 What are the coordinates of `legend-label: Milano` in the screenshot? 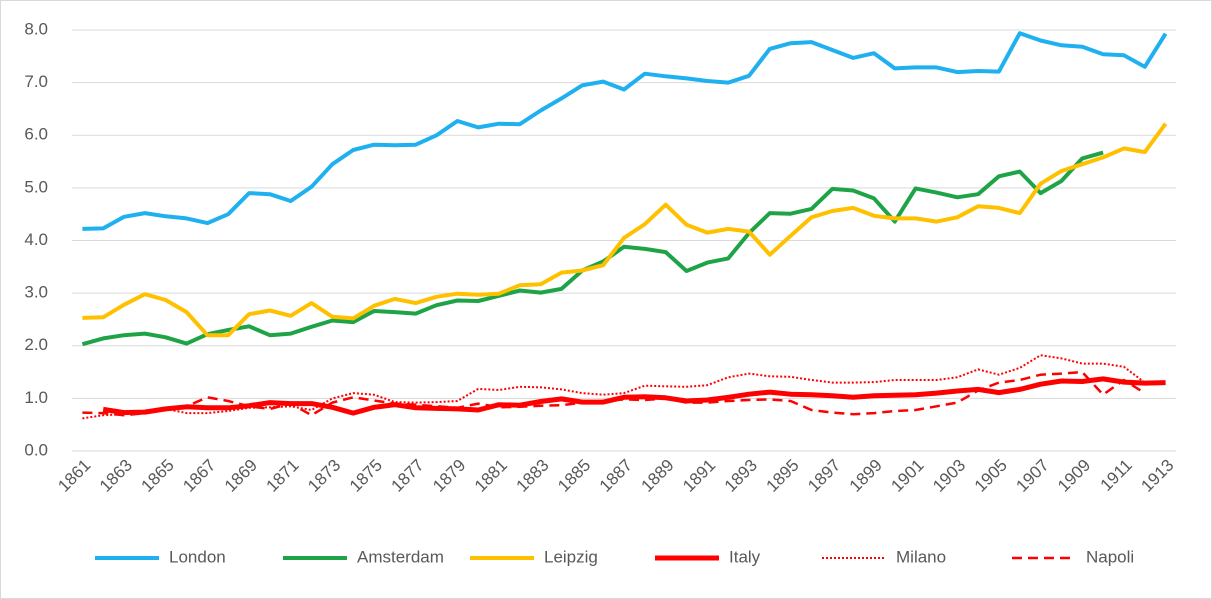 It's located at (921, 556).